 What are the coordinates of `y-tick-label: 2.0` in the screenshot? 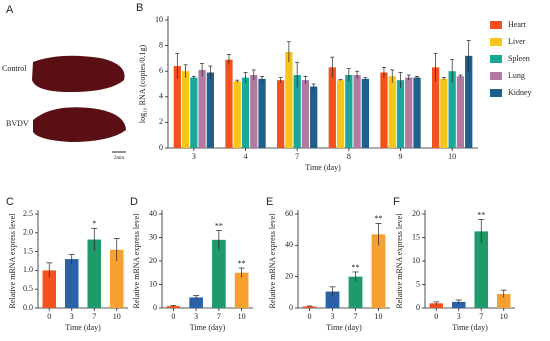 It's located at (28, 232).